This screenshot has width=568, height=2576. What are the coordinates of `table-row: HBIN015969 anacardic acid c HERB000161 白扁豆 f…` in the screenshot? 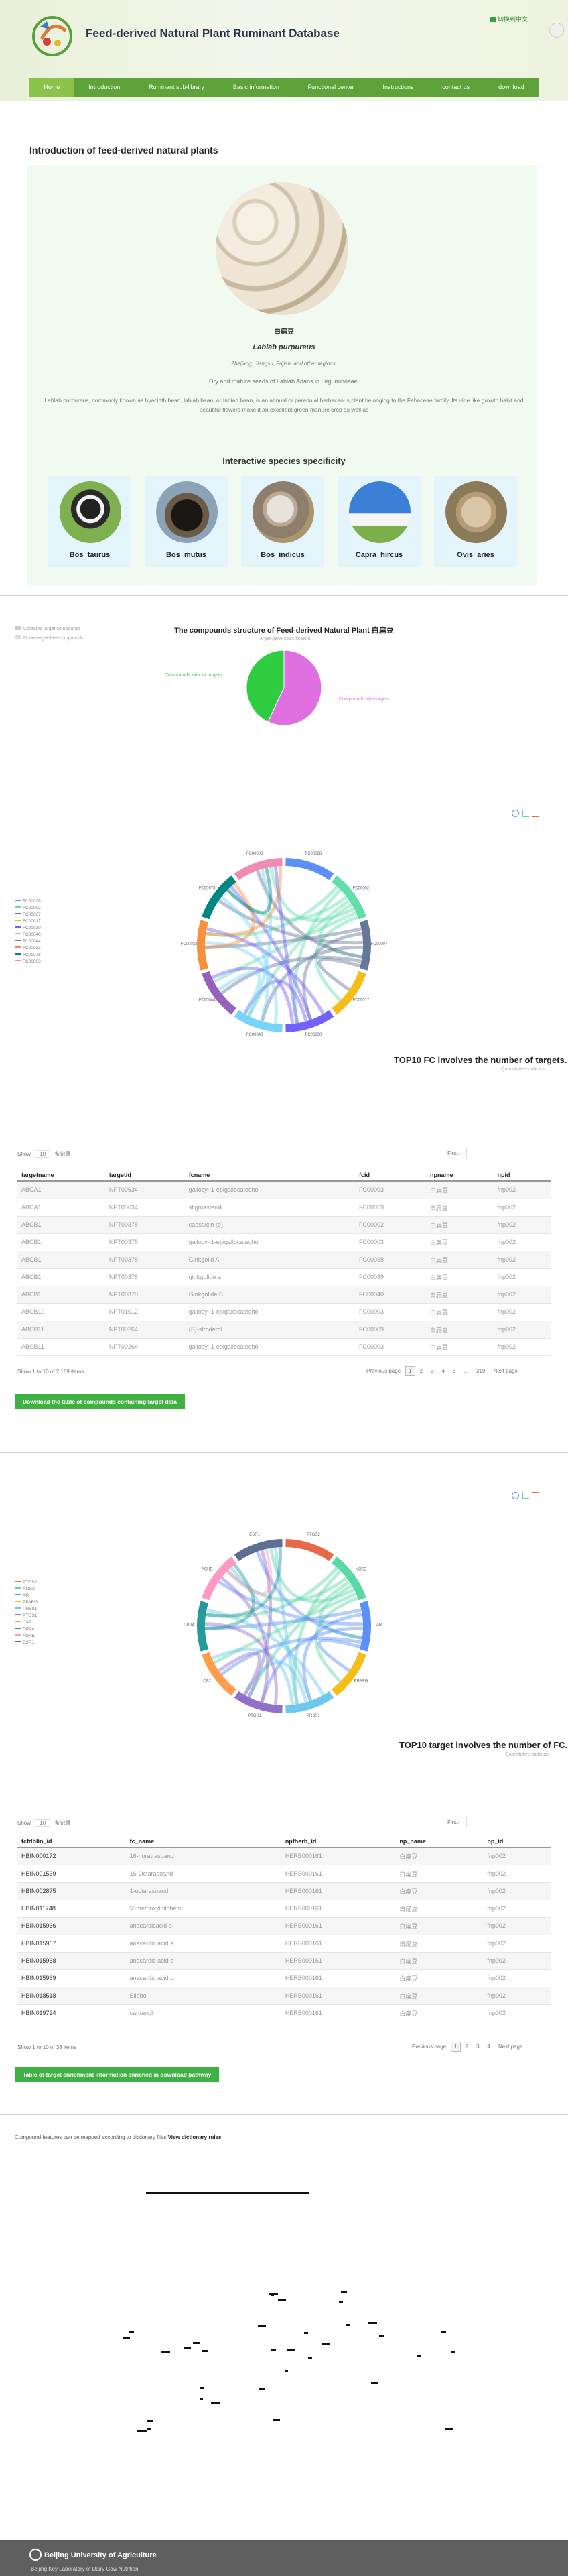 It's located at (284, 1978).